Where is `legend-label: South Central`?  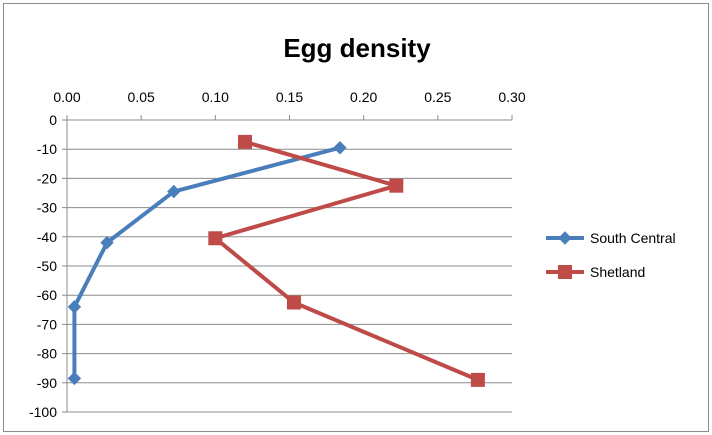
legend-label: South Central is located at coordinates (633, 238).